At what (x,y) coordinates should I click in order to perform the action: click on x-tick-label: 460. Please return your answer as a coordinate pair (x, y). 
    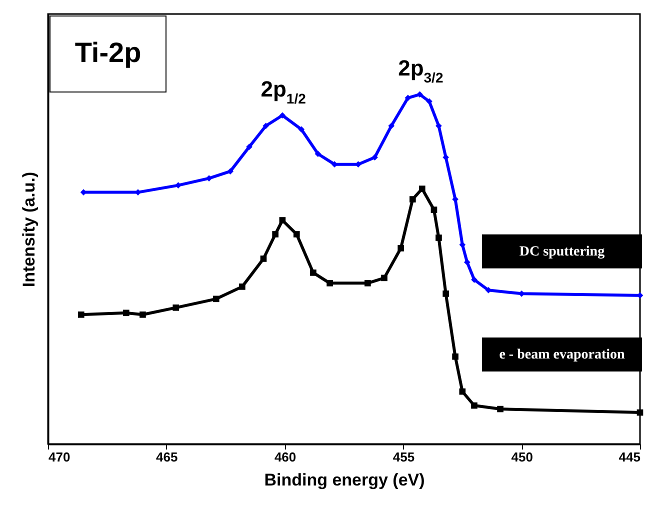
    Looking at the image, I should click on (285, 457).